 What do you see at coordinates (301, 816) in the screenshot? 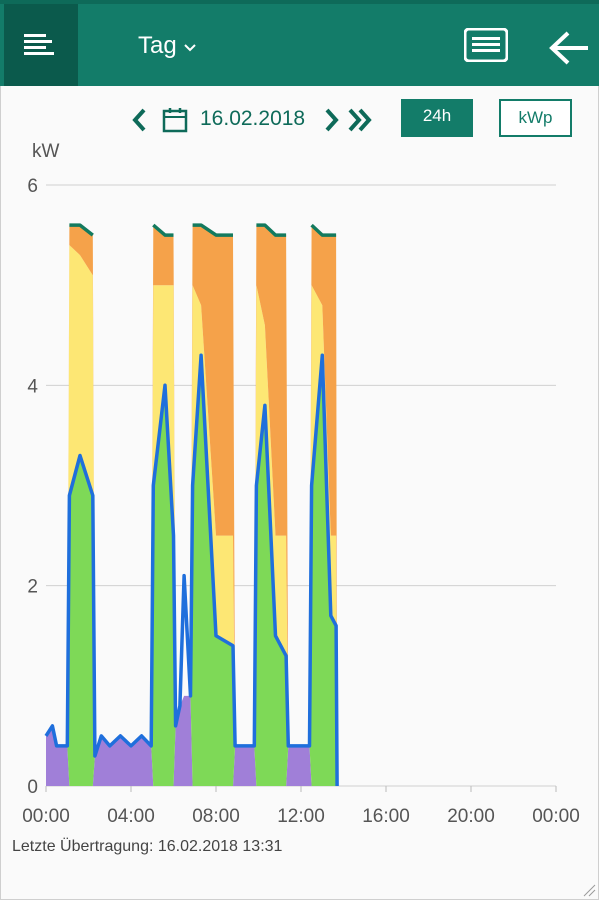
I see `x-tick-label: 12:00` at bounding box center [301, 816].